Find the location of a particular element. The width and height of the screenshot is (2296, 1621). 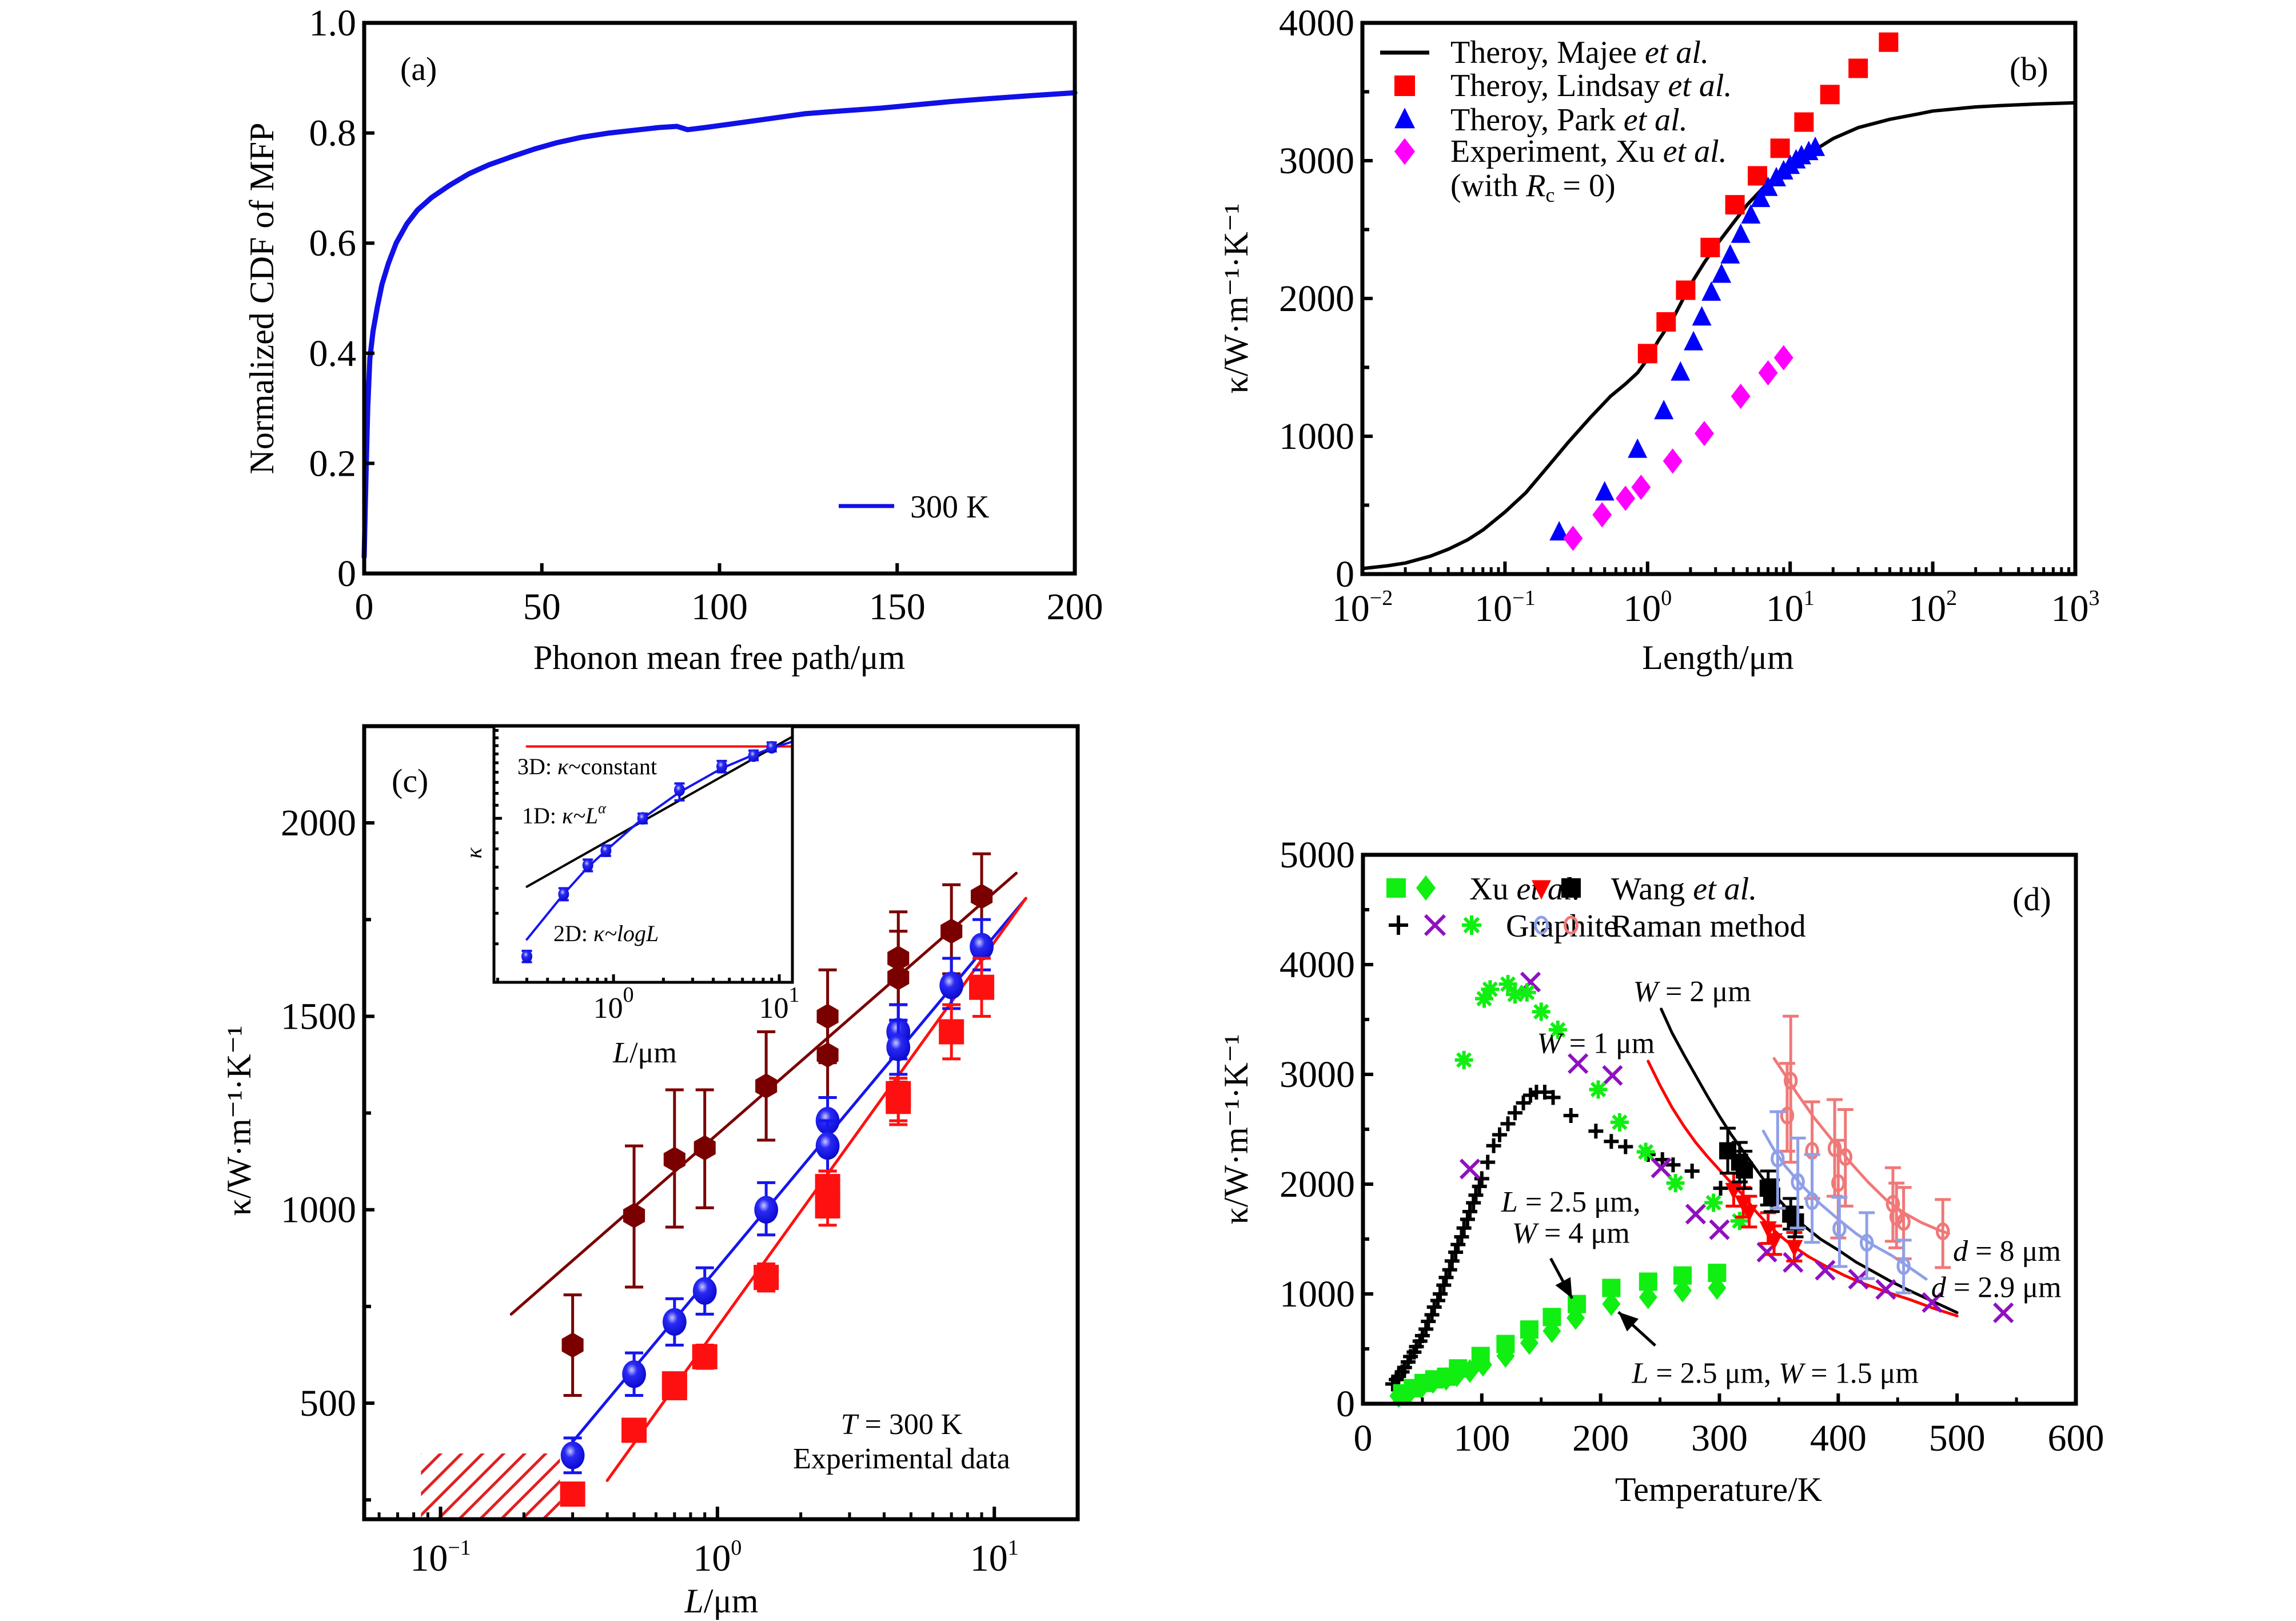

annotation-part: = 2 μm is located at coordinates (1705, 991).